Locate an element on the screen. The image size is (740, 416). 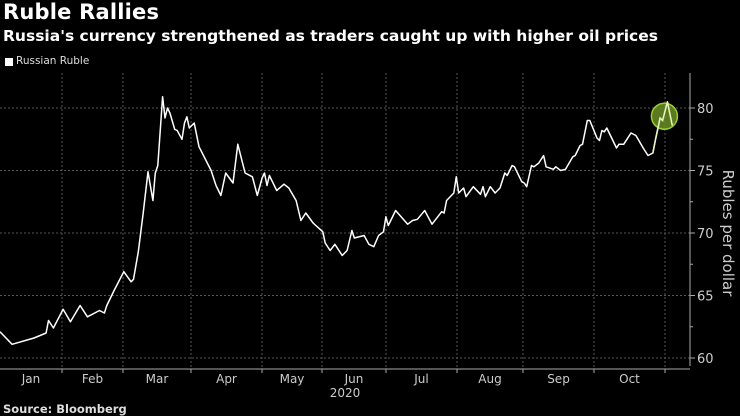
legend: Russian Ruble is located at coordinates (47, 61).